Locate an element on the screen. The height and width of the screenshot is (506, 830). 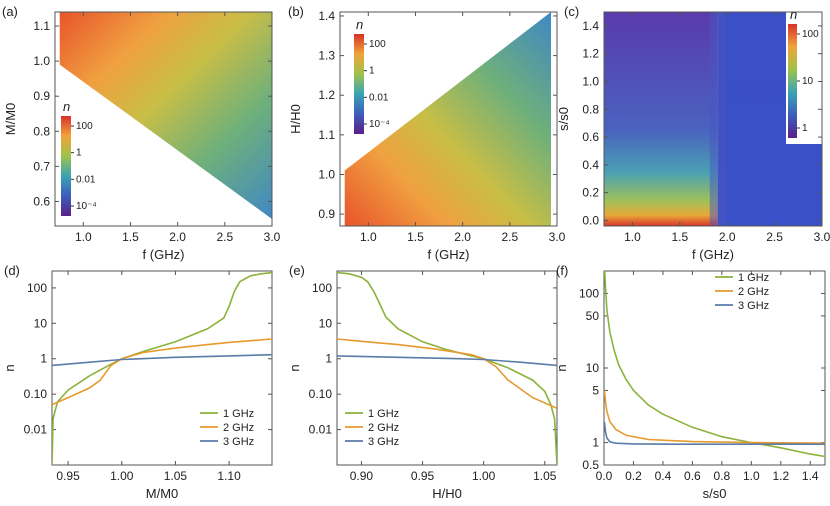
heatmap-transition-c is located at coordinates (717, 119).